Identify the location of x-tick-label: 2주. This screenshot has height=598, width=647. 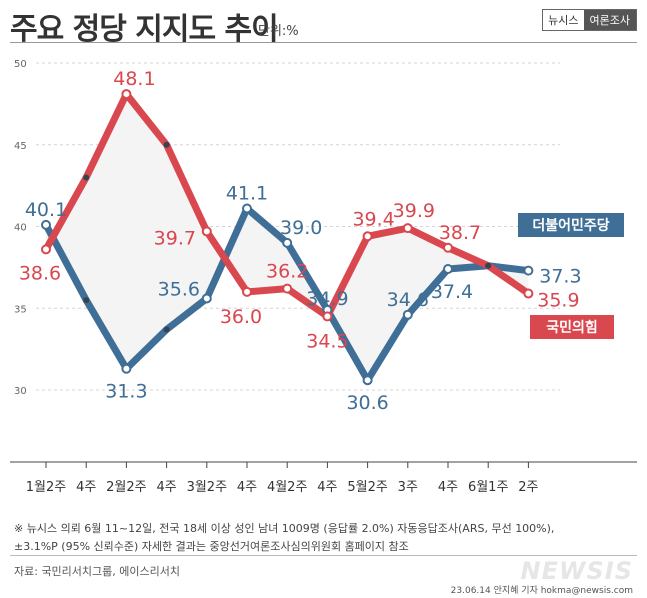
(528, 487).